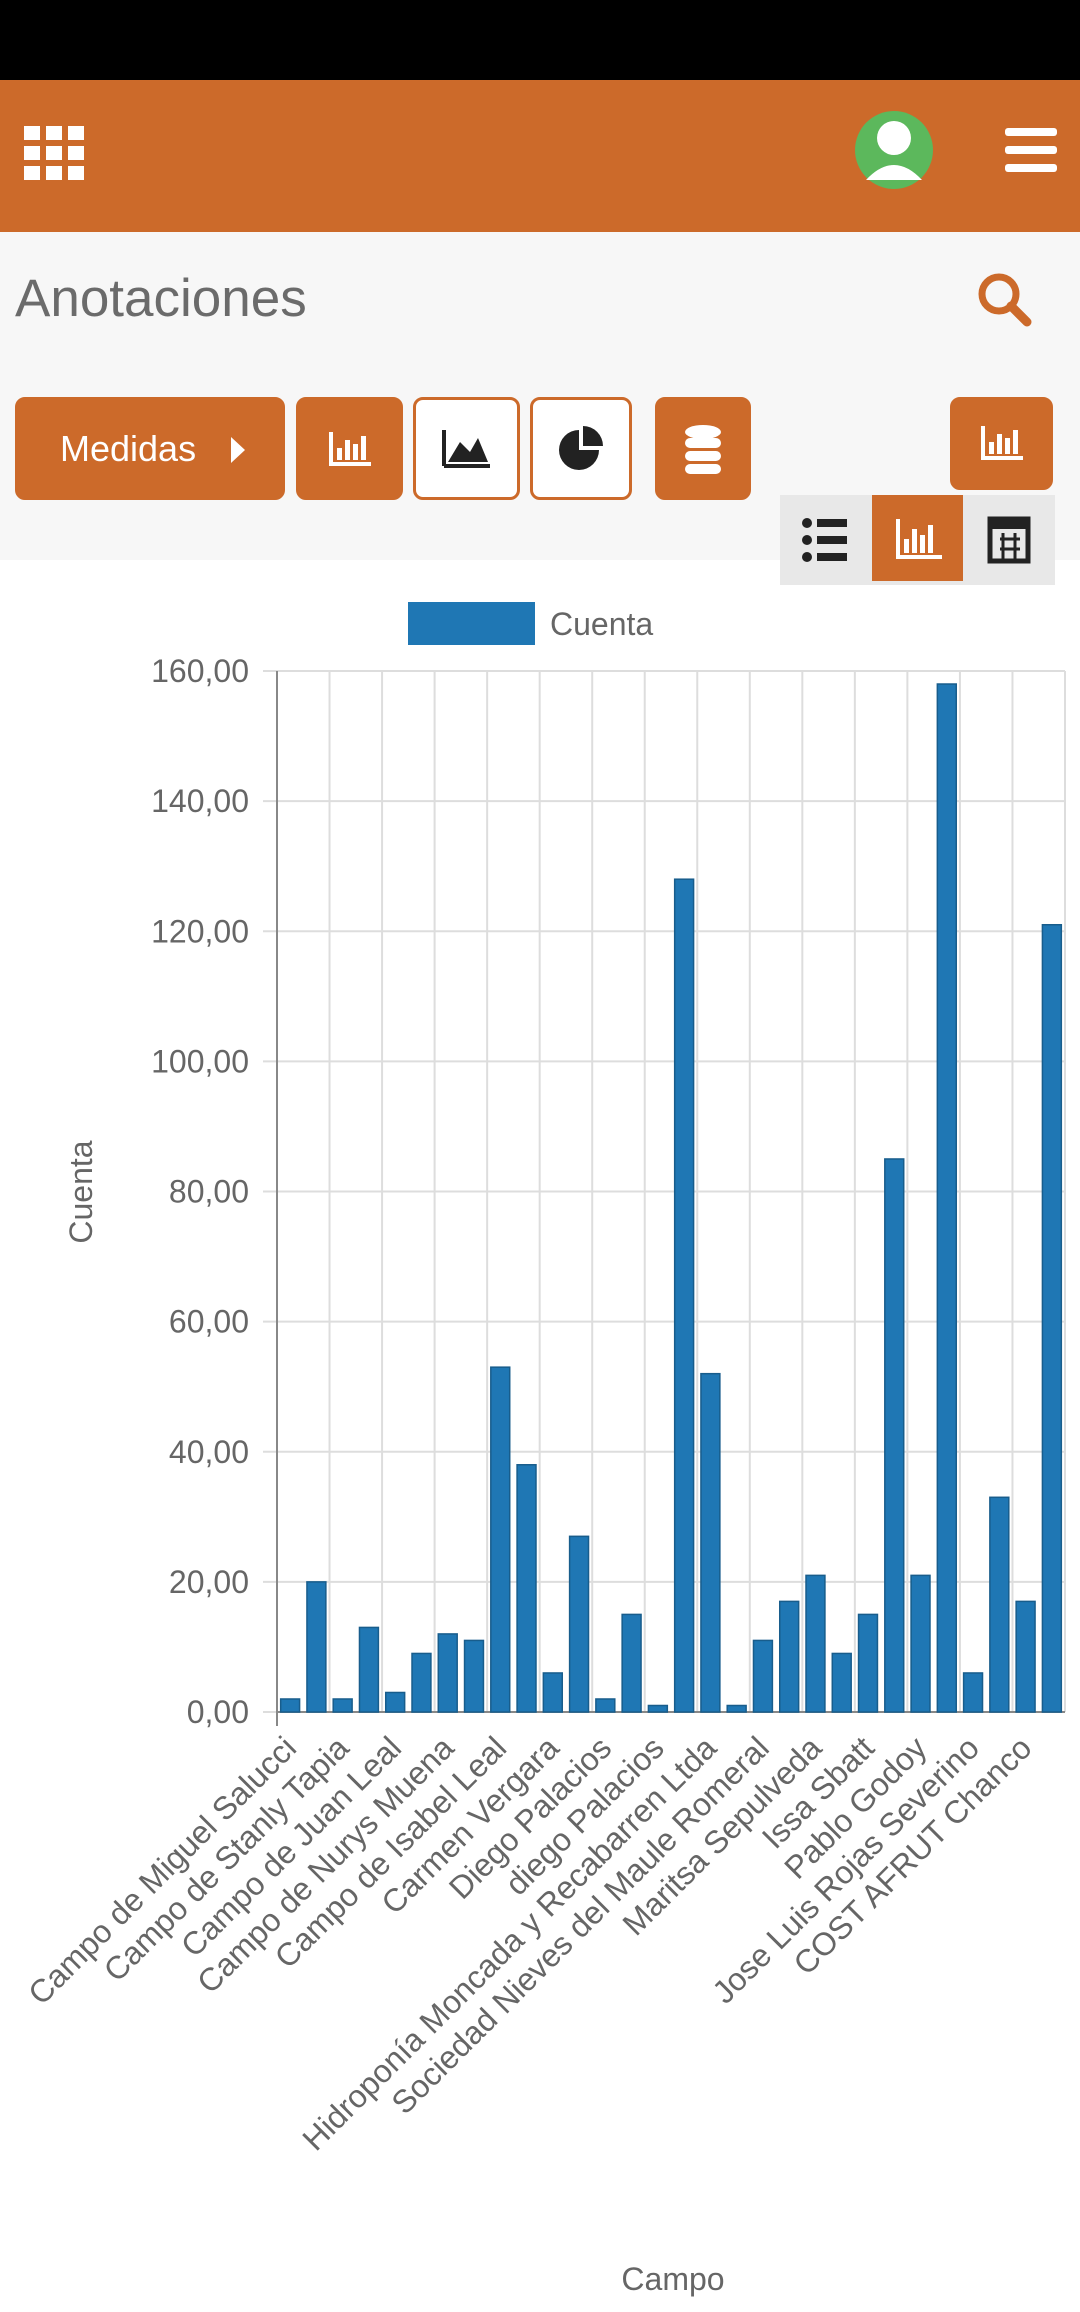 The image size is (1080, 2312). Describe the element at coordinates (54, 153) in the screenshot. I see `apps-icon` at that location.